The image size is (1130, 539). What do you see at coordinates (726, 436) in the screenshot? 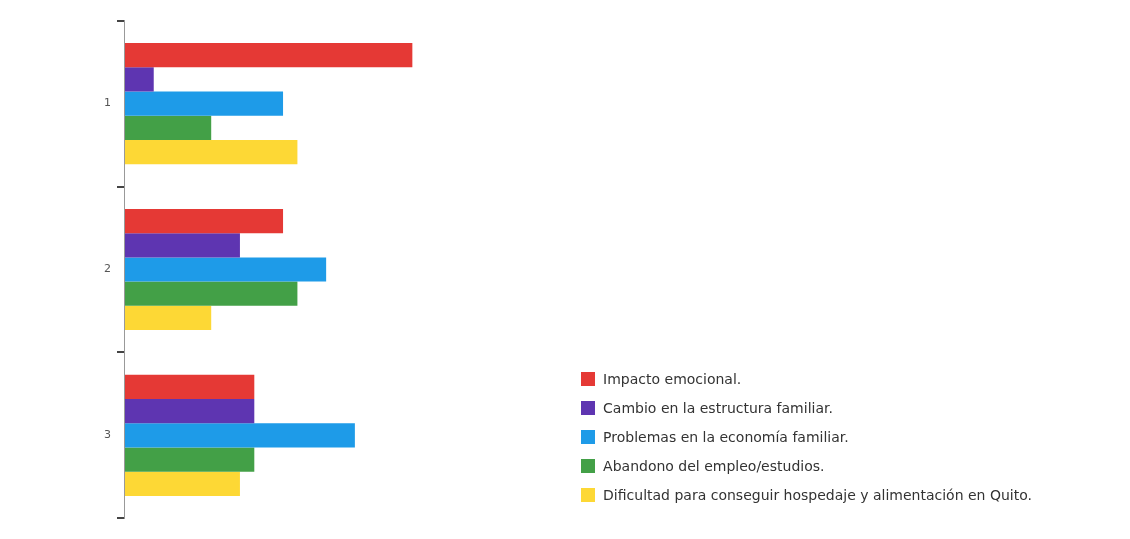
I see `legend-label: Problemas en la economía familiar.` at bounding box center [726, 436].